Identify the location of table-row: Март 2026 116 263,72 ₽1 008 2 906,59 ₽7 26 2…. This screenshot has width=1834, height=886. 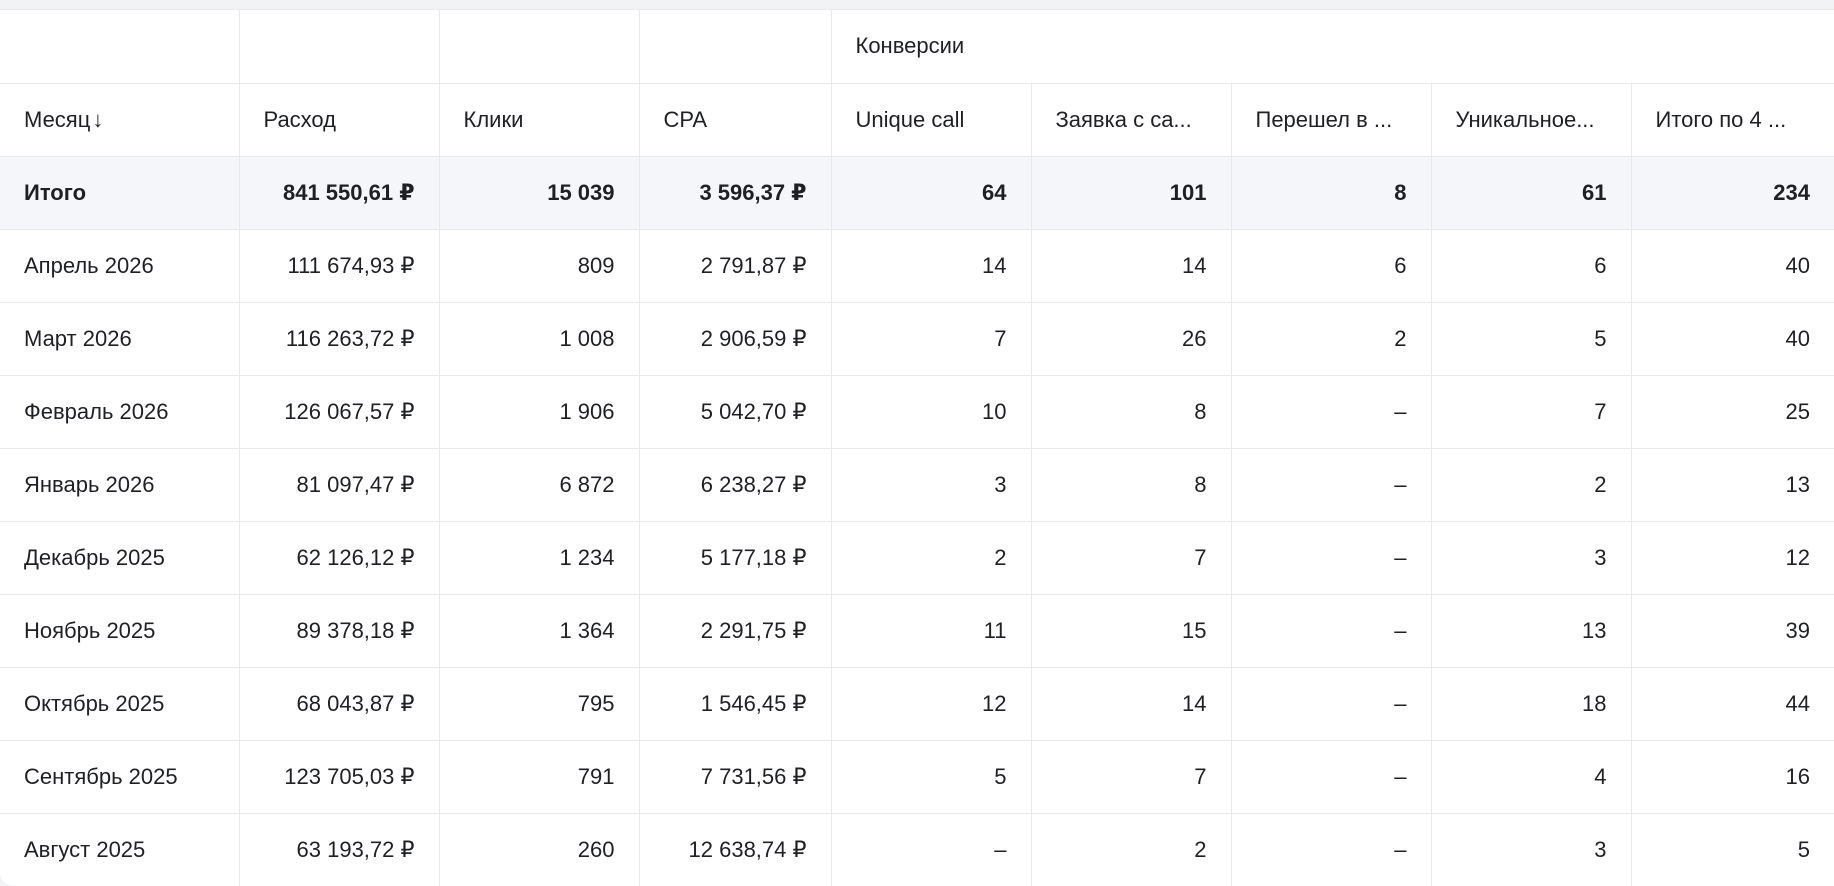
(917, 339).